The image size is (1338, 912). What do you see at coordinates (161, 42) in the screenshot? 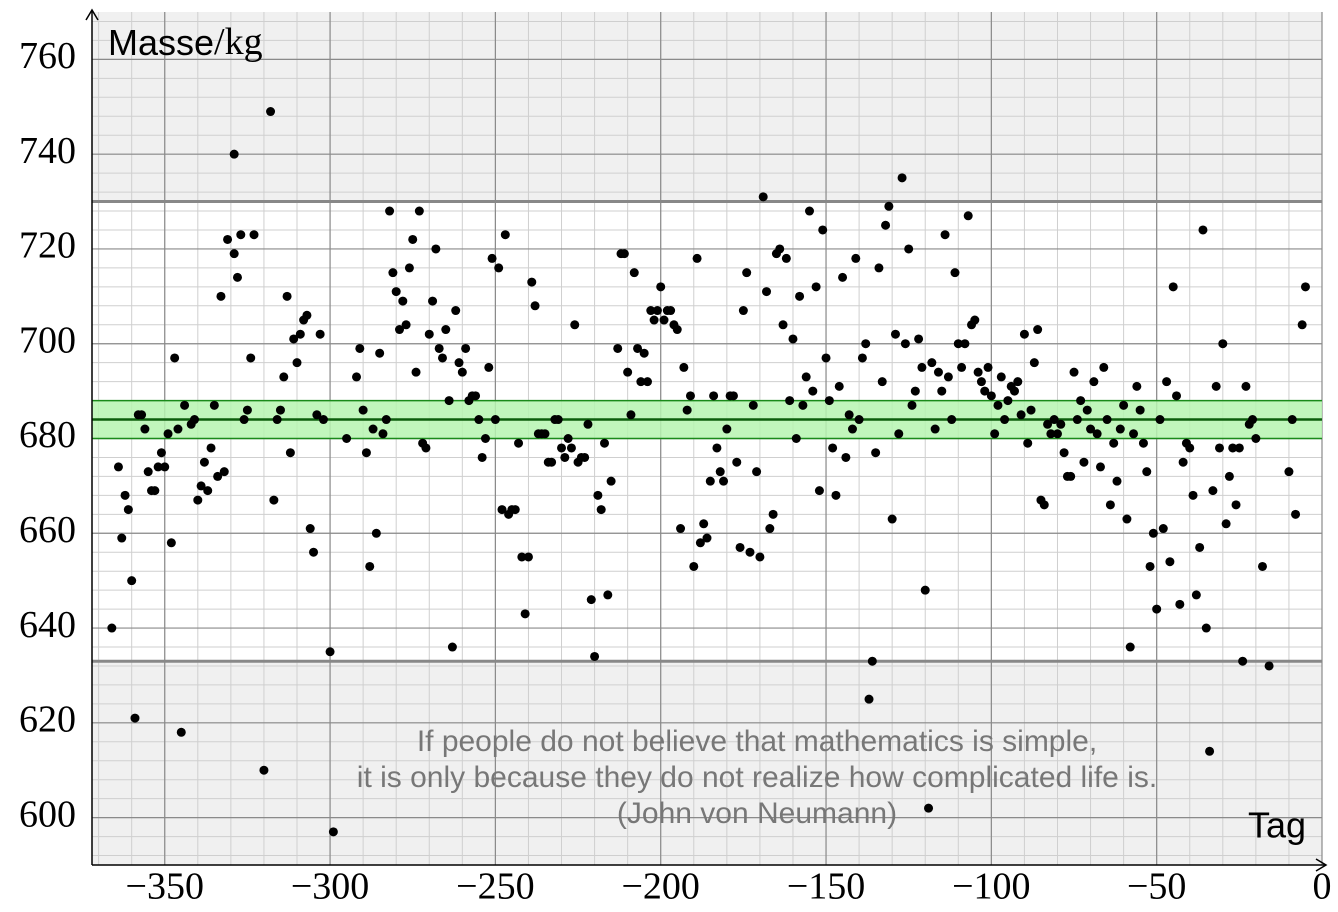
I see `y-axis-title: Masse` at bounding box center [161, 42].